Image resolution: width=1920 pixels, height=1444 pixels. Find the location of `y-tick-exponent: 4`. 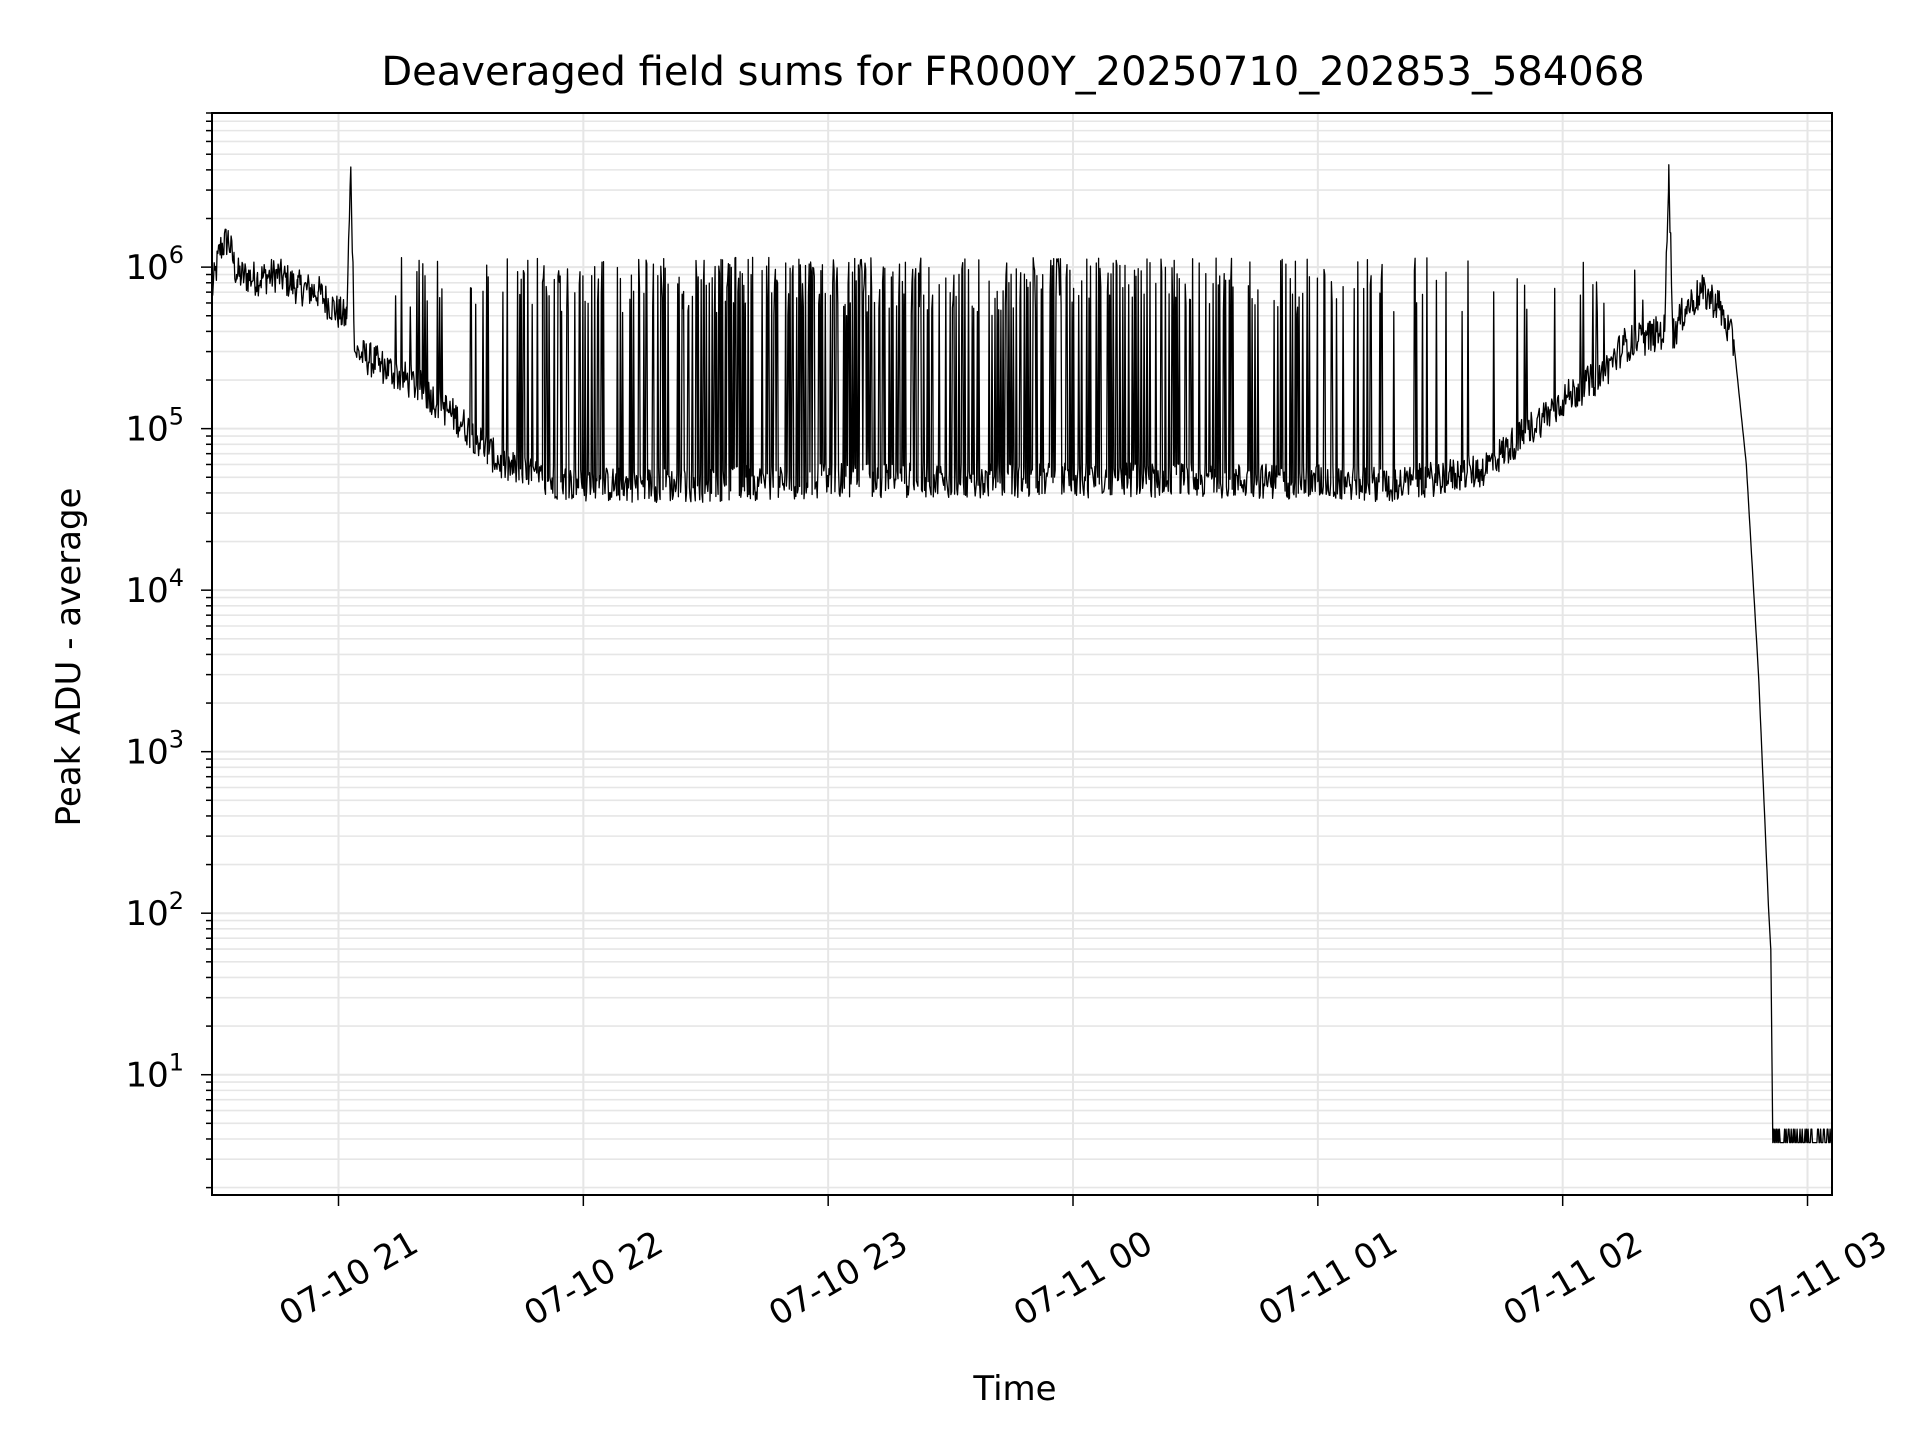

y-tick-exponent: 4 is located at coordinates (176, 578).